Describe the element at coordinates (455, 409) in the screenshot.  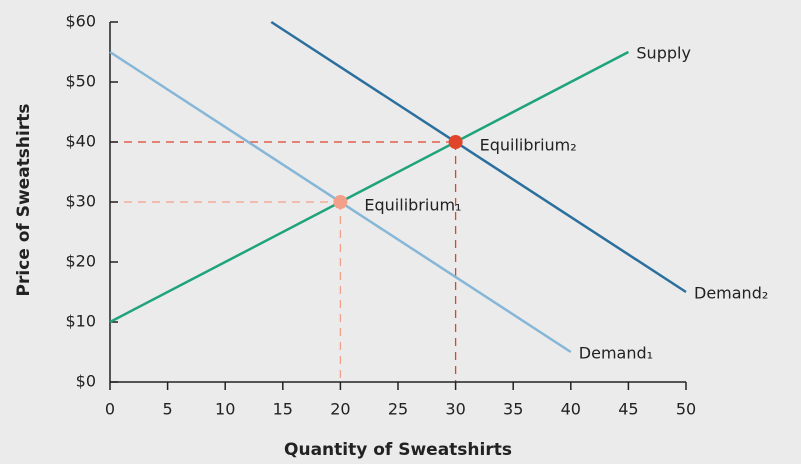
I see `x-tick-label: 30` at that location.